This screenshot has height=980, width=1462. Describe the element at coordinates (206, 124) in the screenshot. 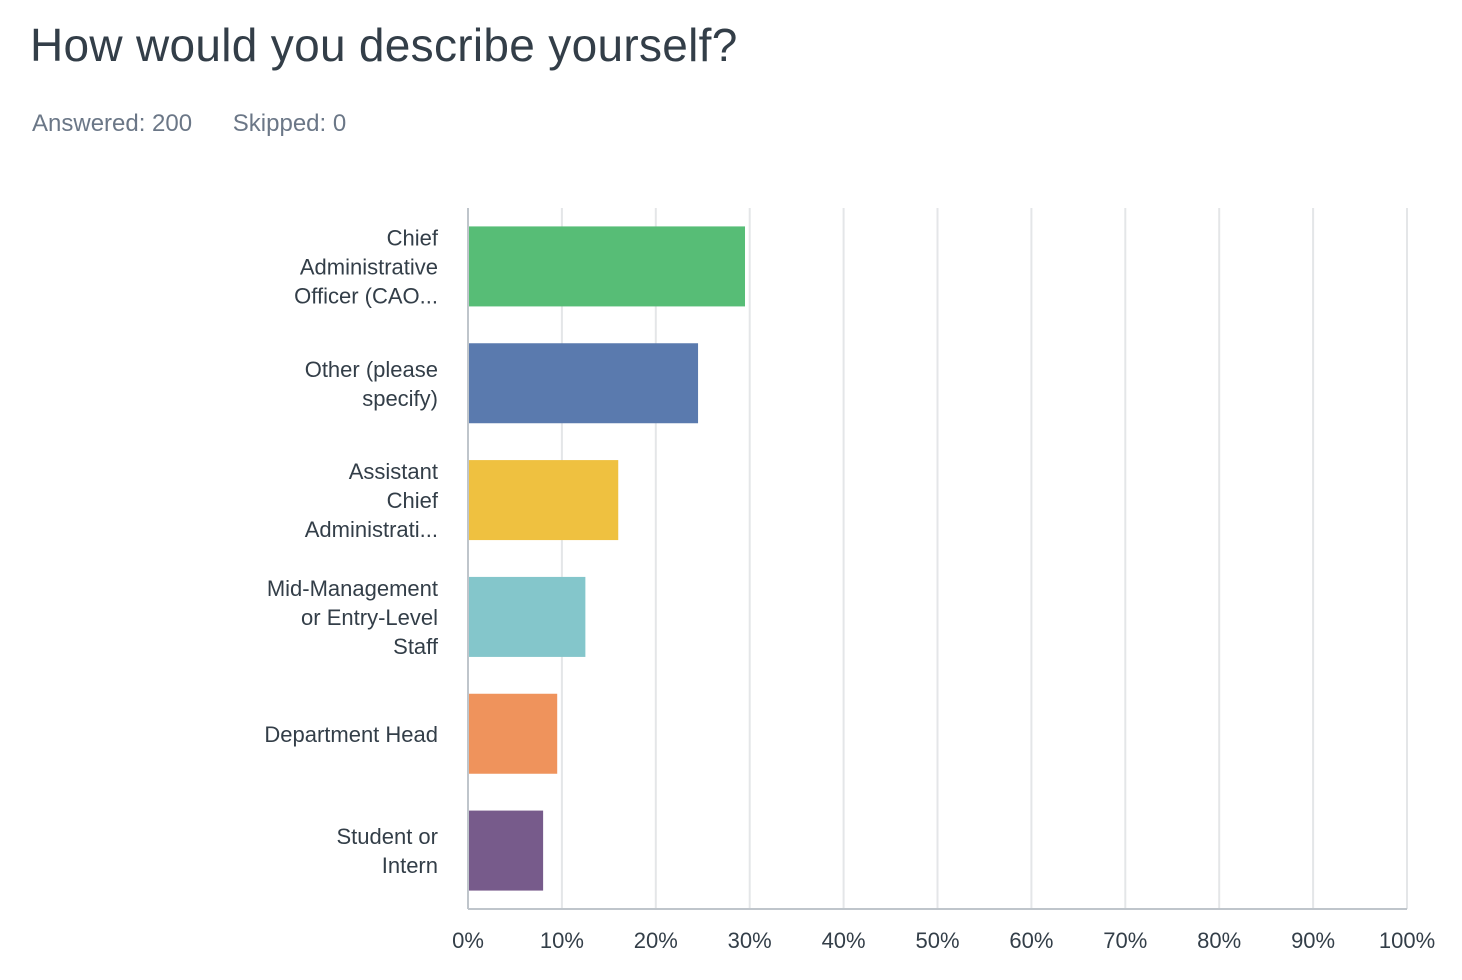

I see `response-stats: Answered: 200 Skipped: 0` at that location.